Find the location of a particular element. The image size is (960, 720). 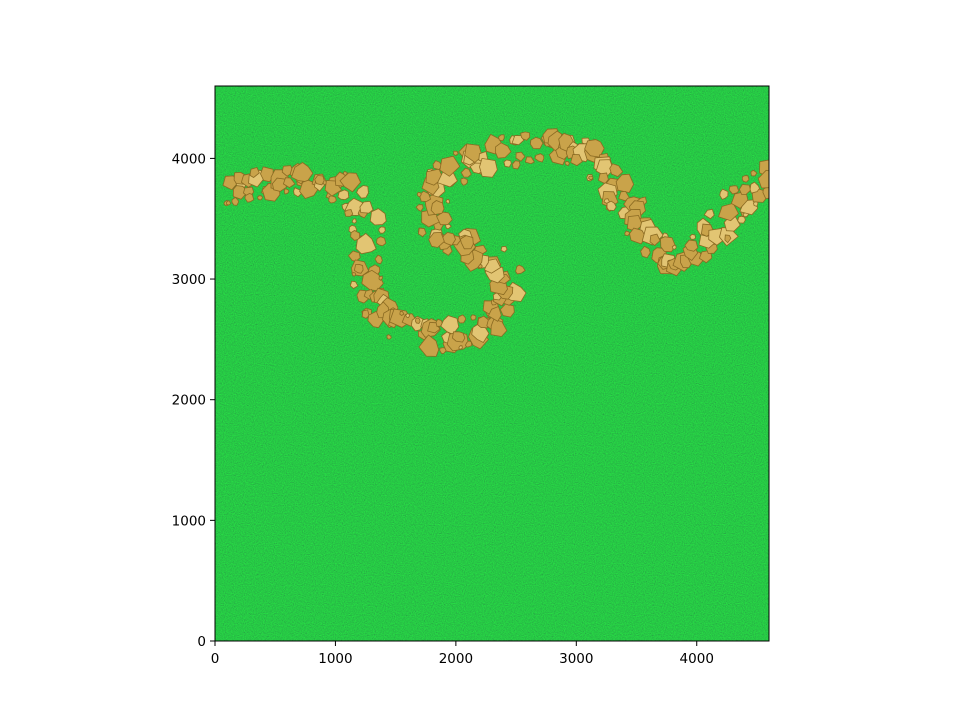

y-tick-label: 3000 is located at coordinates (189, 280).